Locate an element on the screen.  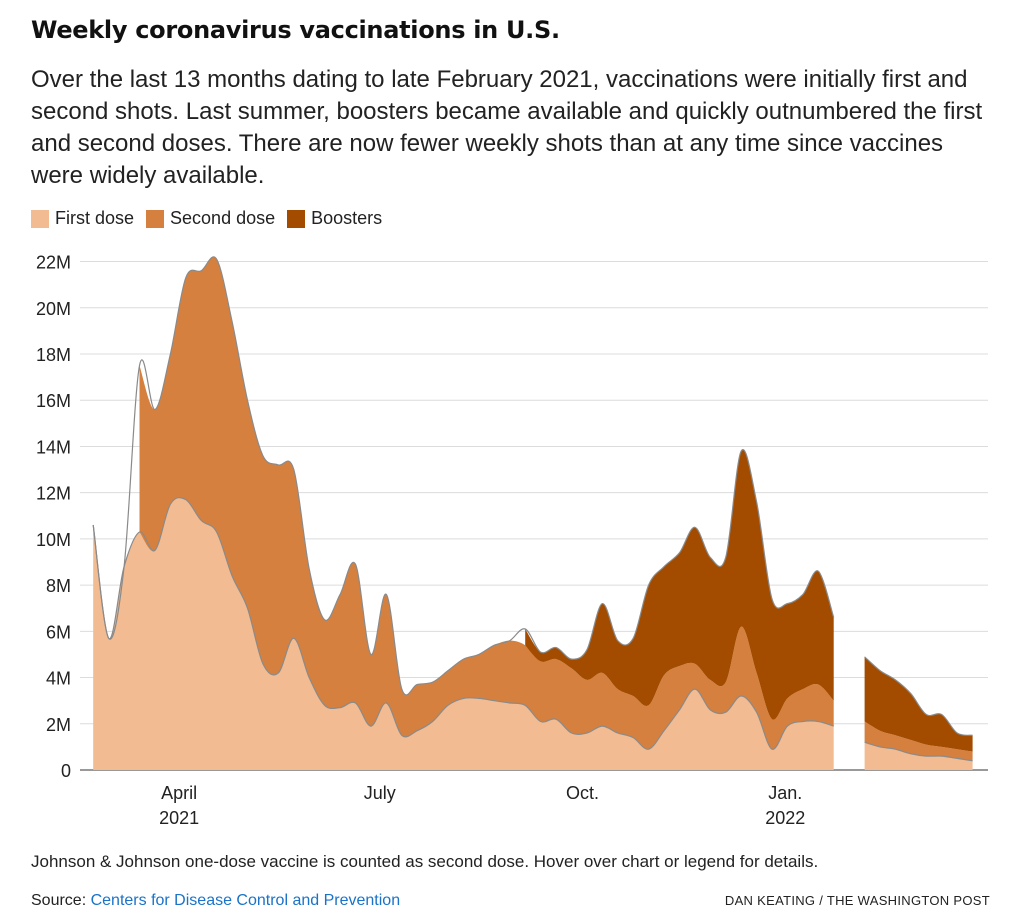
total-edge is located at coordinates (918, 696).